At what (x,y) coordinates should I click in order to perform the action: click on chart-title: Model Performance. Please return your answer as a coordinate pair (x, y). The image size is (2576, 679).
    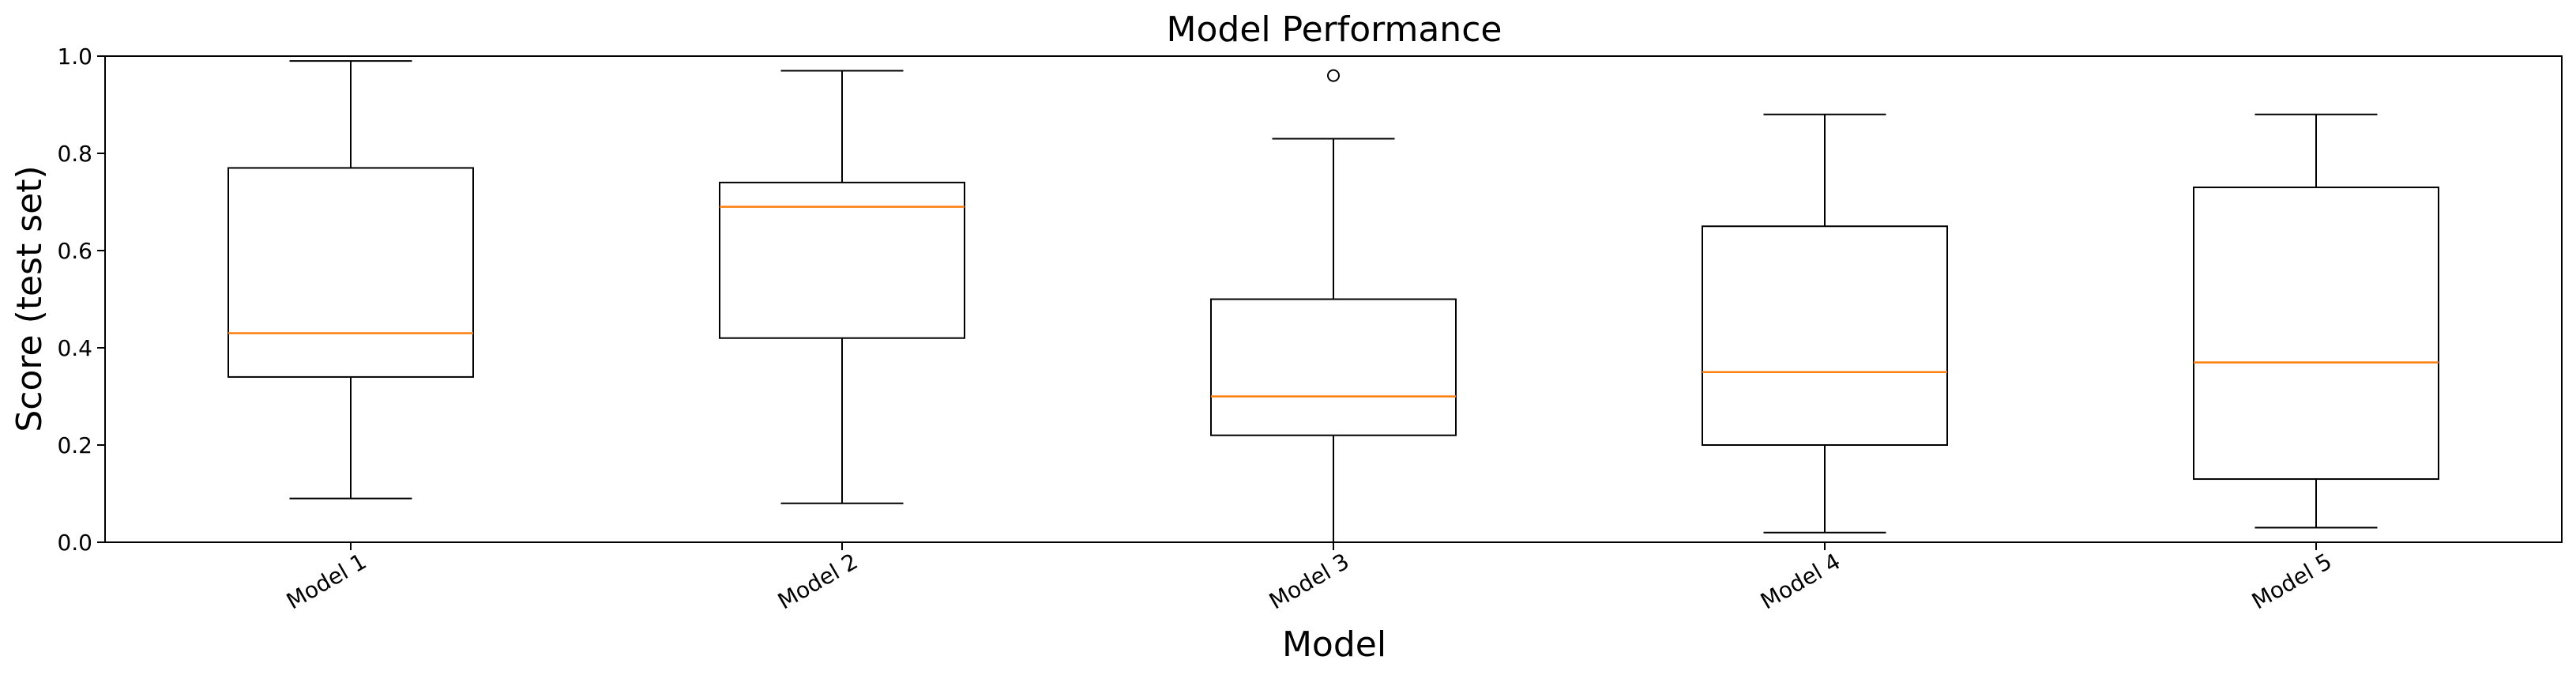
    Looking at the image, I should click on (1334, 29).